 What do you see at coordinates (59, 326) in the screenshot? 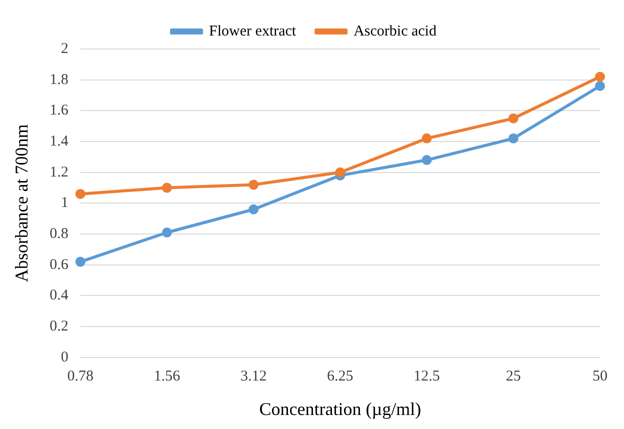
I see `y-tick-label: 0.2` at bounding box center [59, 326].